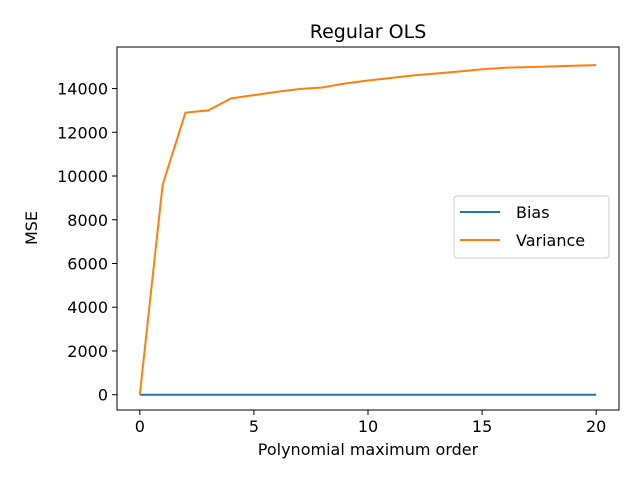  I want to click on legend-label-bias: Bias, so click(533, 212).